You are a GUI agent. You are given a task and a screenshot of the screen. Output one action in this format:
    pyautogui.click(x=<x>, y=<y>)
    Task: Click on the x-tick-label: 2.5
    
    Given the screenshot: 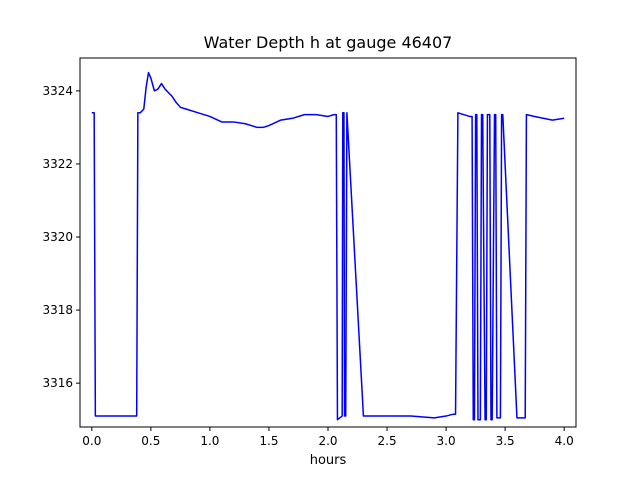 What is the action you would take?
    pyautogui.click(x=387, y=441)
    